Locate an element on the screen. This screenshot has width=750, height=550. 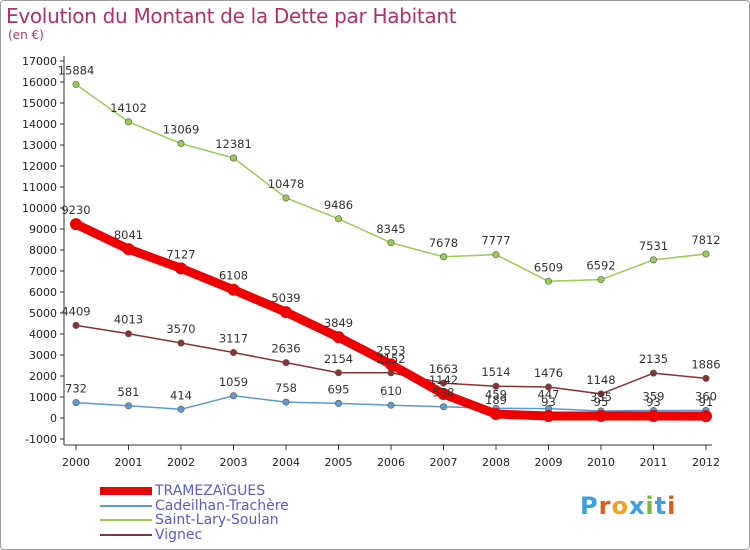
data-label: 2135 is located at coordinates (653, 359).